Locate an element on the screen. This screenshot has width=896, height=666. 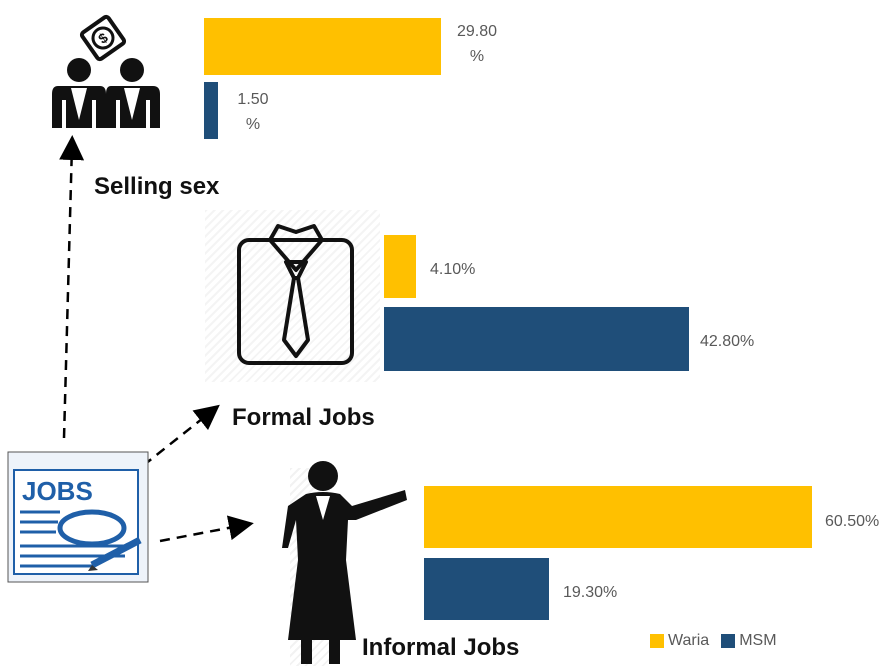
legend-swatch-msm is located at coordinates (728, 641).